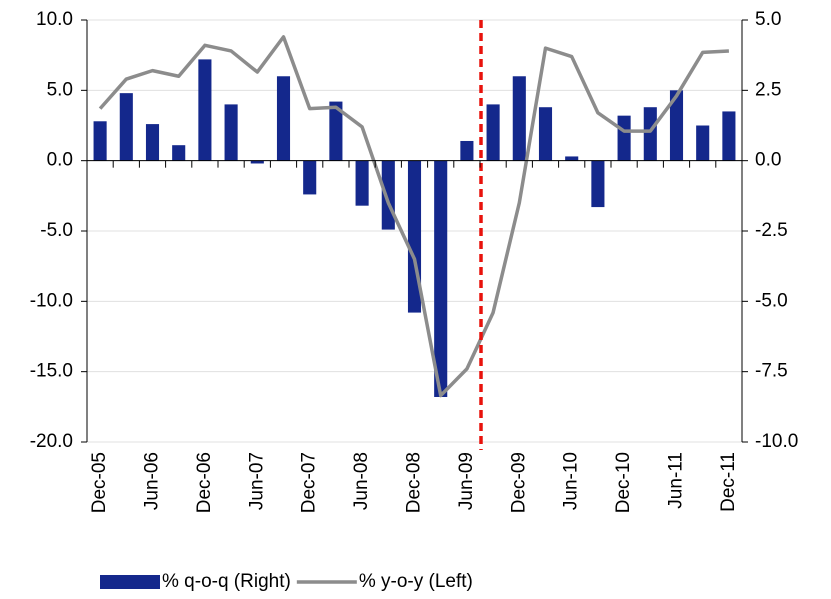  Describe the element at coordinates (60, 89) in the screenshot. I see `y-tick-label: 5.0` at that location.